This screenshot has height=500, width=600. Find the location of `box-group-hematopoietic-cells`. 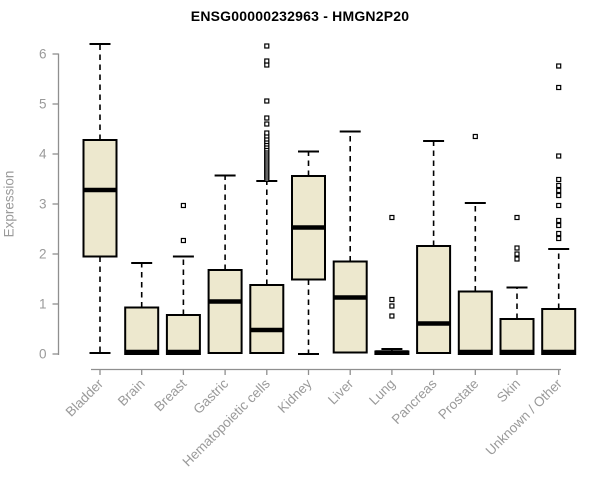

box-group-hematopoietic-cells is located at coordinates (267, 198).